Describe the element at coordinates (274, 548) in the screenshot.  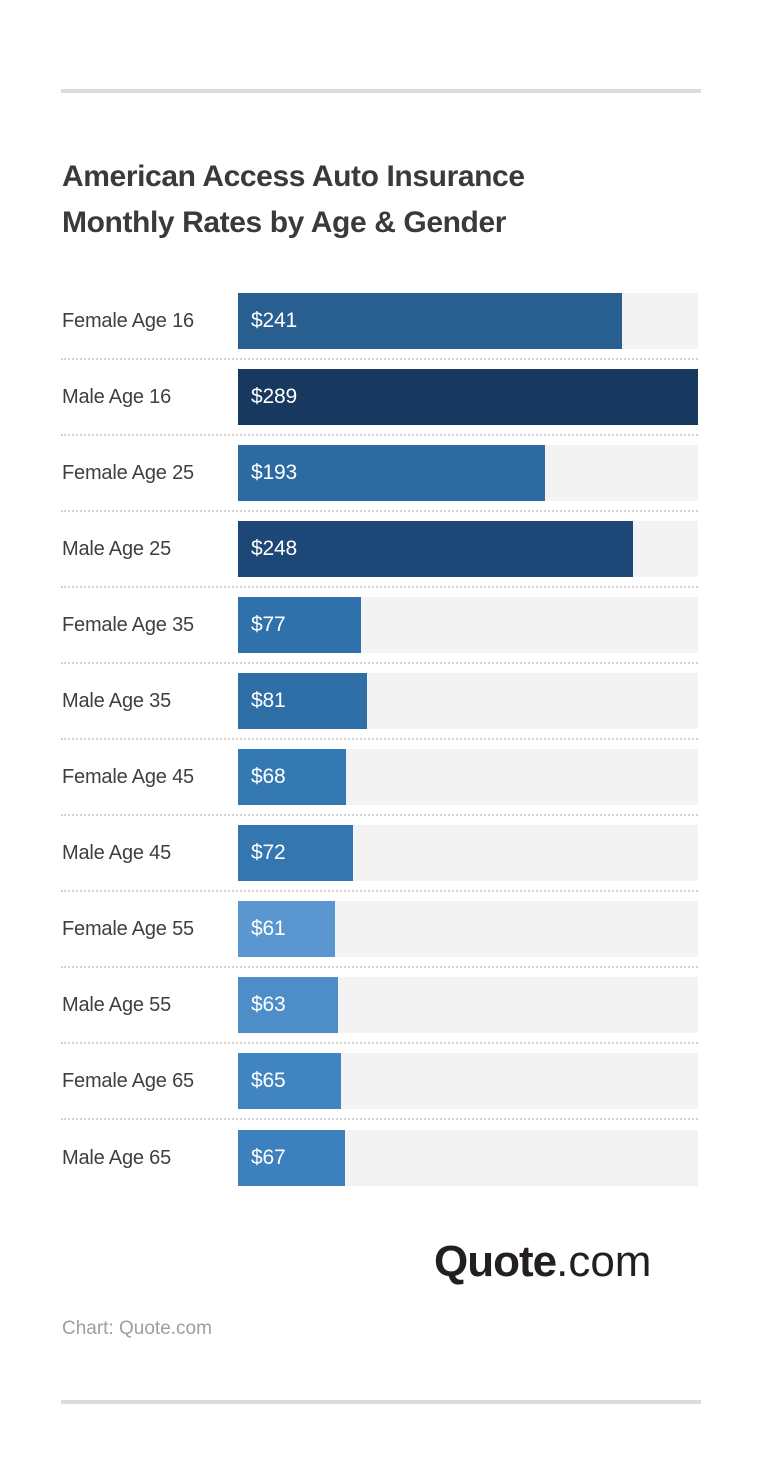
I see `bar-value-label: $248` at that location.